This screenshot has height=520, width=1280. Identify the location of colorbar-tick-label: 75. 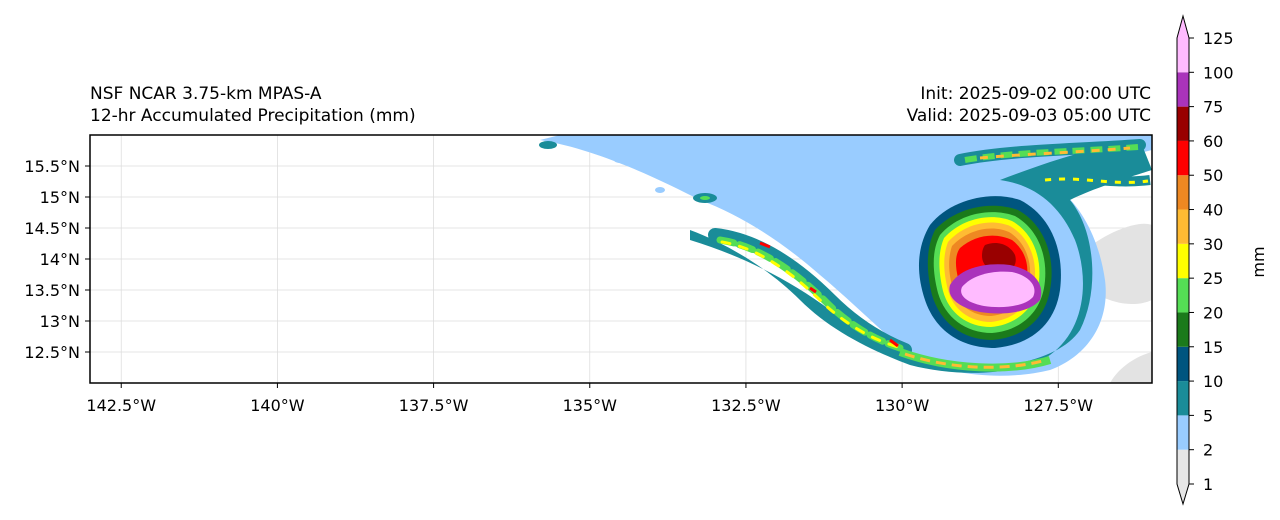
(1213, 107).